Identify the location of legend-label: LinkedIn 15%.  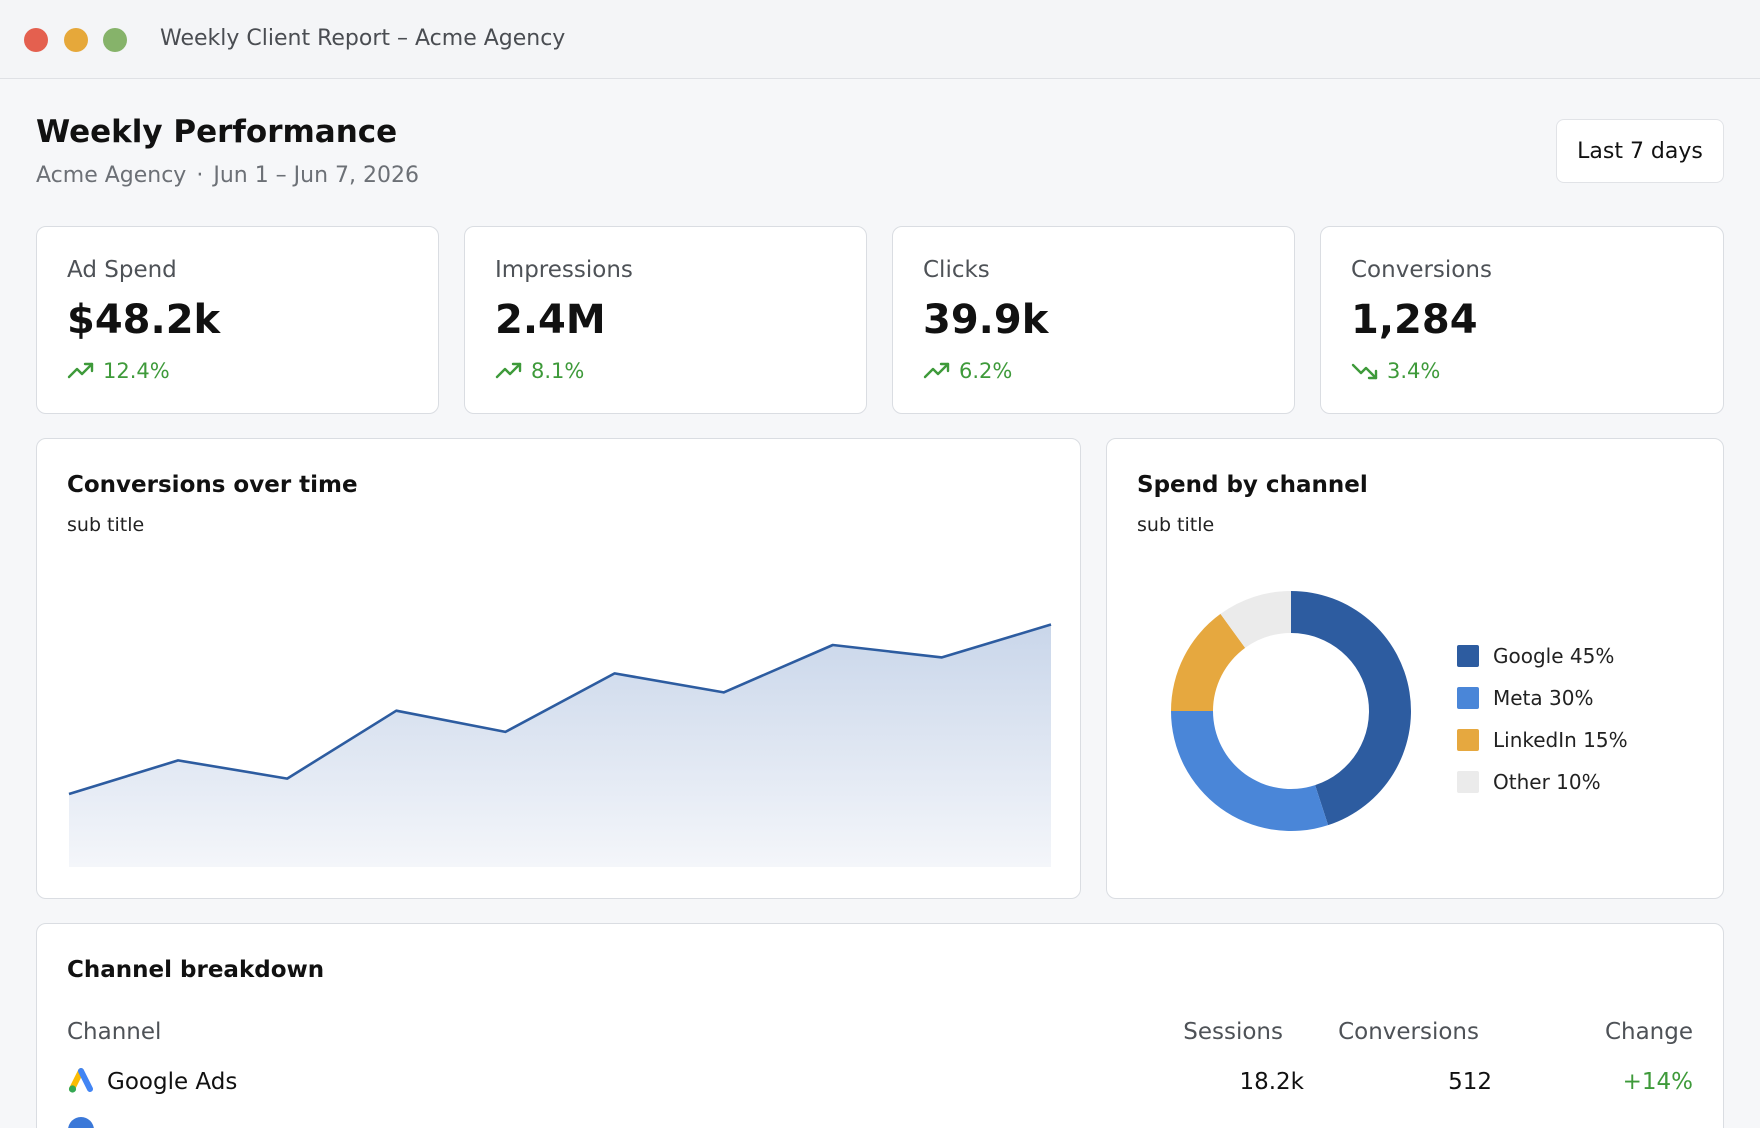
(1560, 740).